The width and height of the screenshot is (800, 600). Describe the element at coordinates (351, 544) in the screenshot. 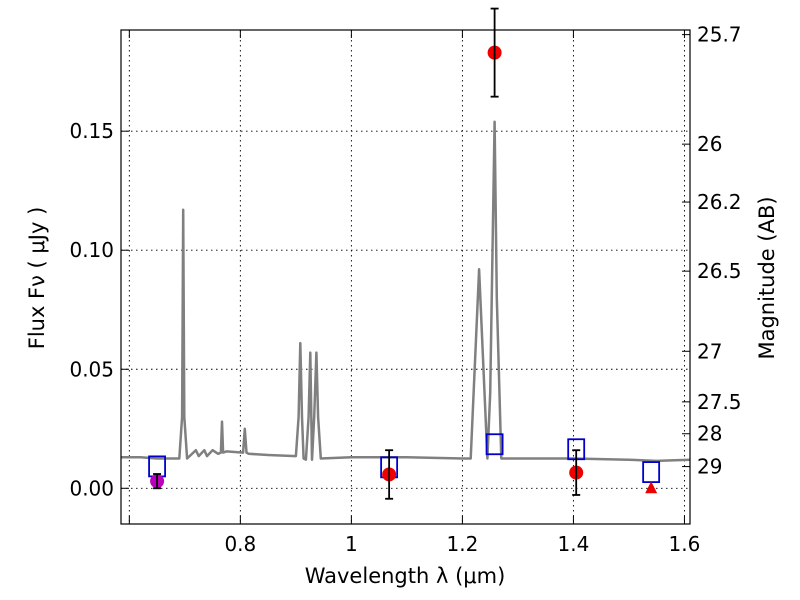

I see `x-tick-label: 1` at that location.